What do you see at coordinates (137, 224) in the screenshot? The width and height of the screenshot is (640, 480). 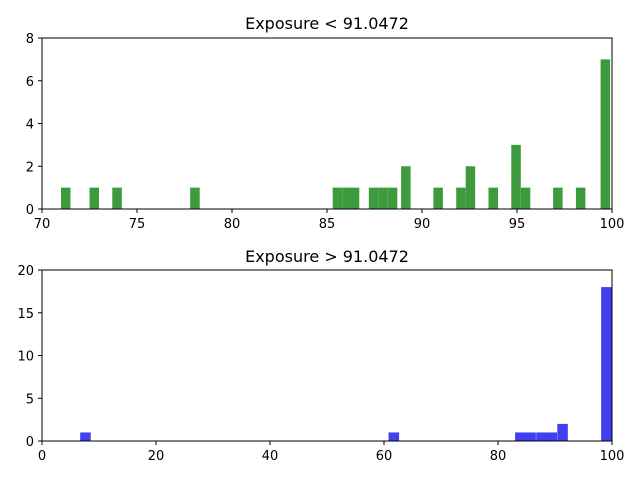 I see `top-x-tick-label-1: 75` at bounding box center [137, 224].